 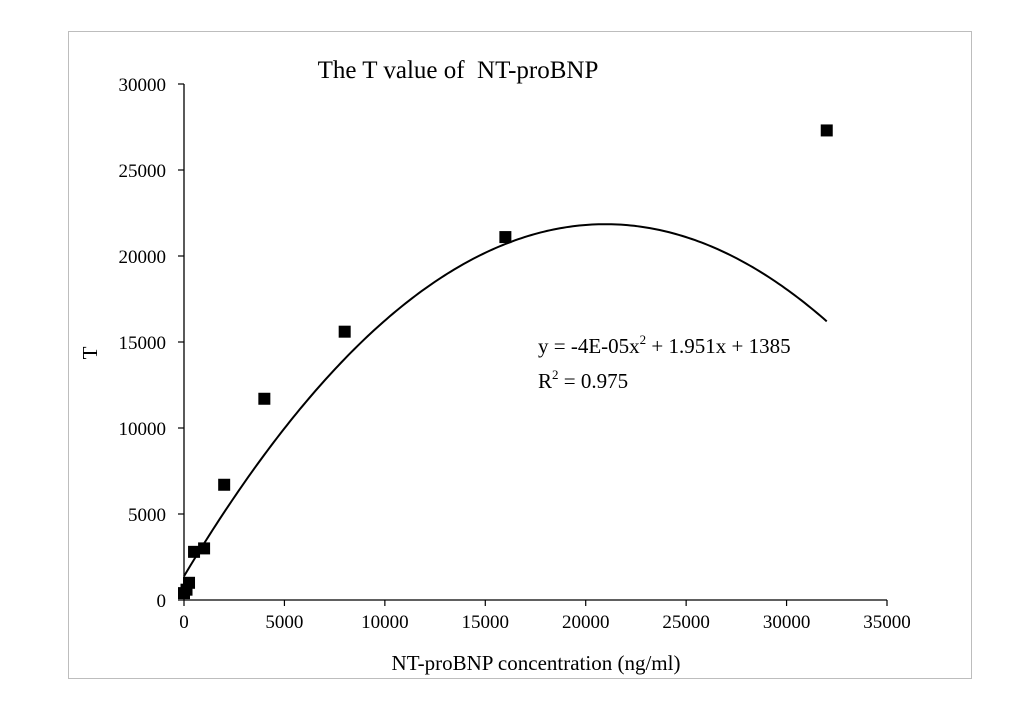 What do you see at coordinates (594, 381) in the screenshot?
I see `r2-suffix: = 0.975` at bounding box center [594, 381].